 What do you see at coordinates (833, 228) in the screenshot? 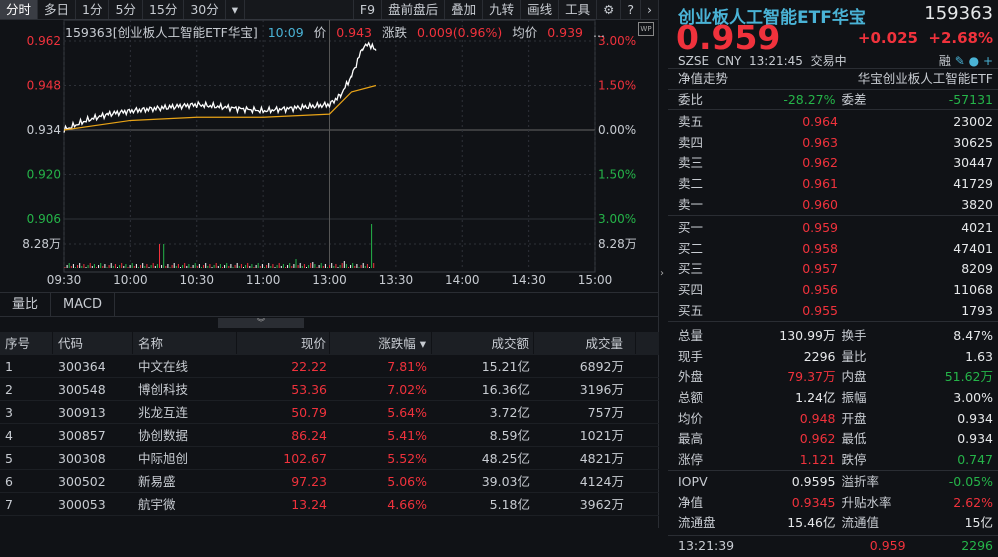
I see `bid-level: 买一 0.959 4021` at bounding box center [833, 228].